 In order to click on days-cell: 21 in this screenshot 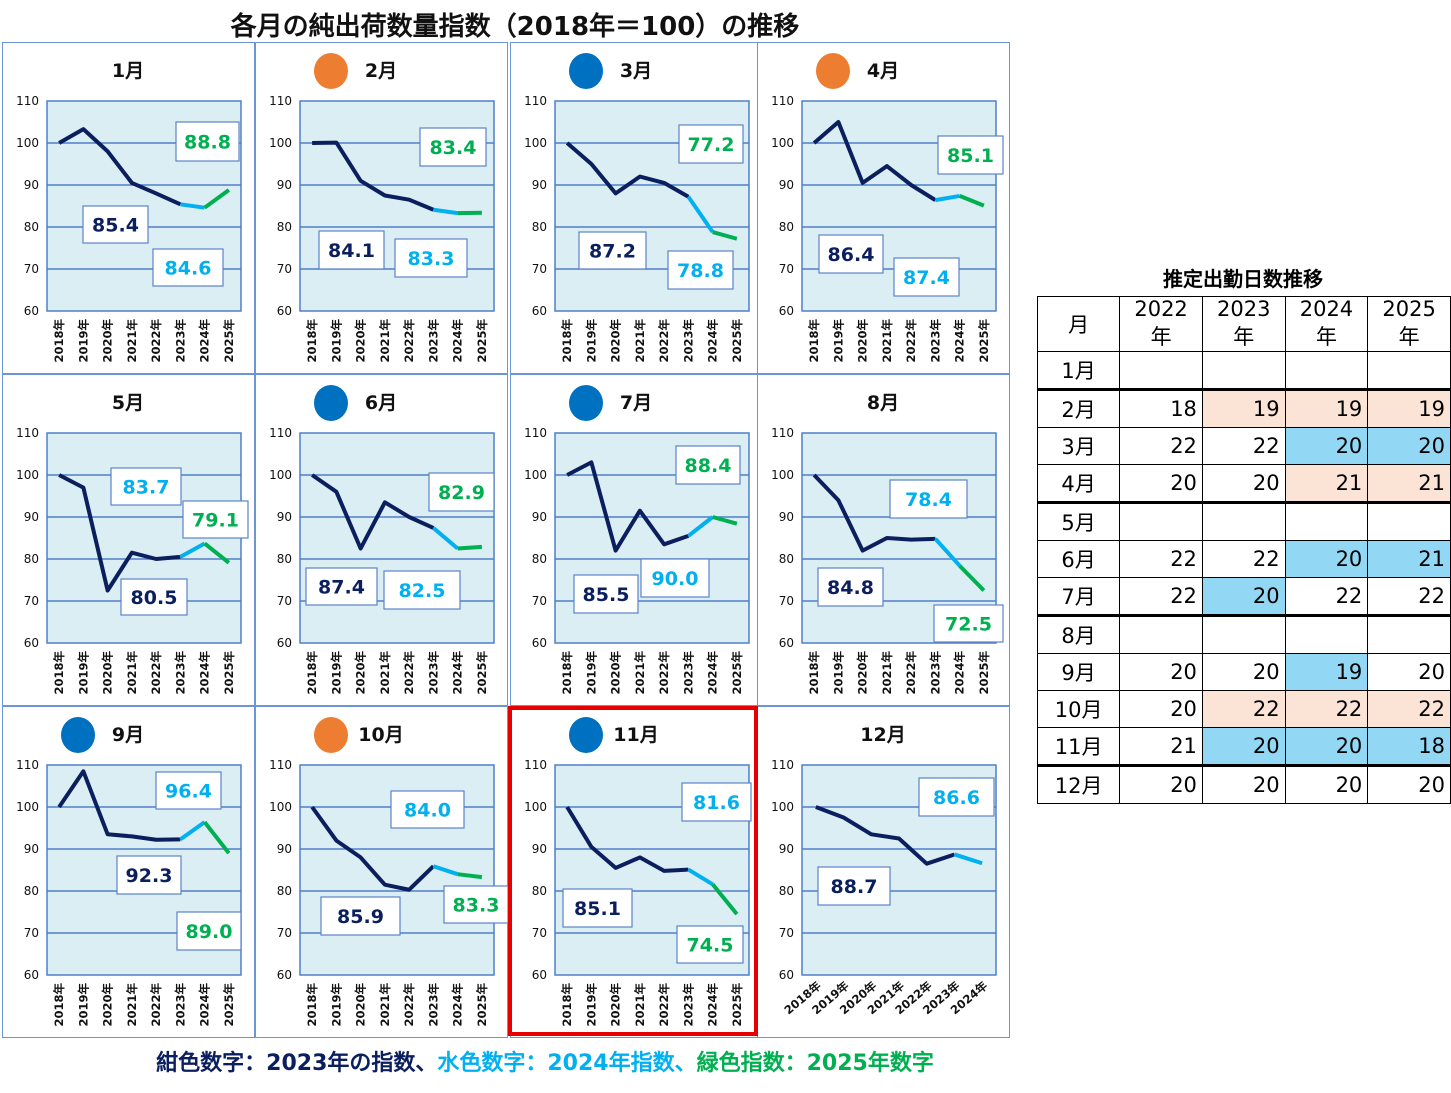, I will do `click(1409, 484)`.